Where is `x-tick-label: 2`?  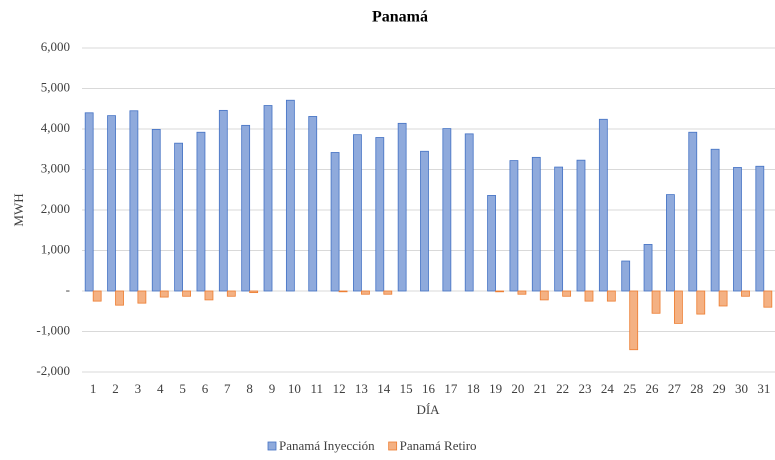
x-tick-label: 2 is located at coordinates (115, 388).